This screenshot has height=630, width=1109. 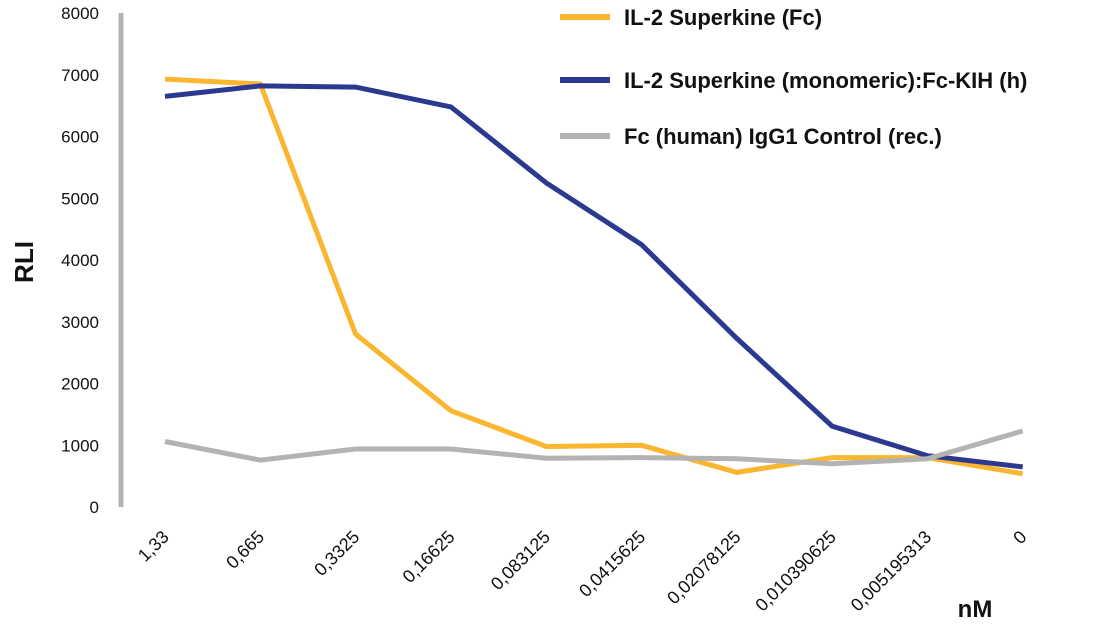 What do you see at coordinates (80, 445) in the screenshot?
I see `y-tick-label: 1000` at bounding box center [80, 445].